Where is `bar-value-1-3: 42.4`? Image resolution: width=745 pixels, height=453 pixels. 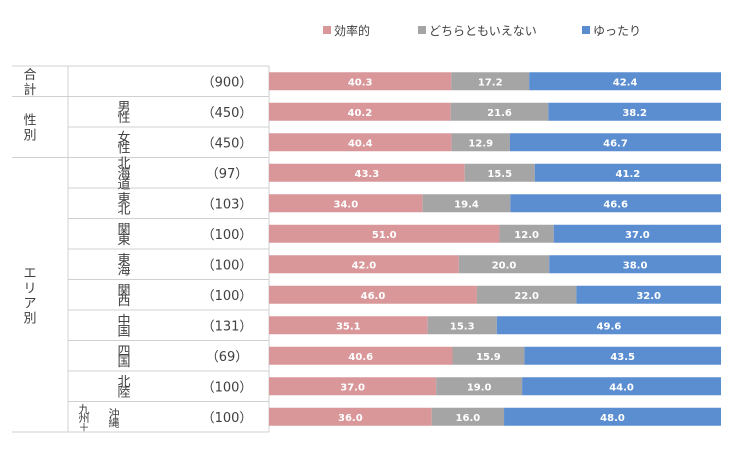
bar-value-1-3: 42.4 is located at coordinates (625, 82).